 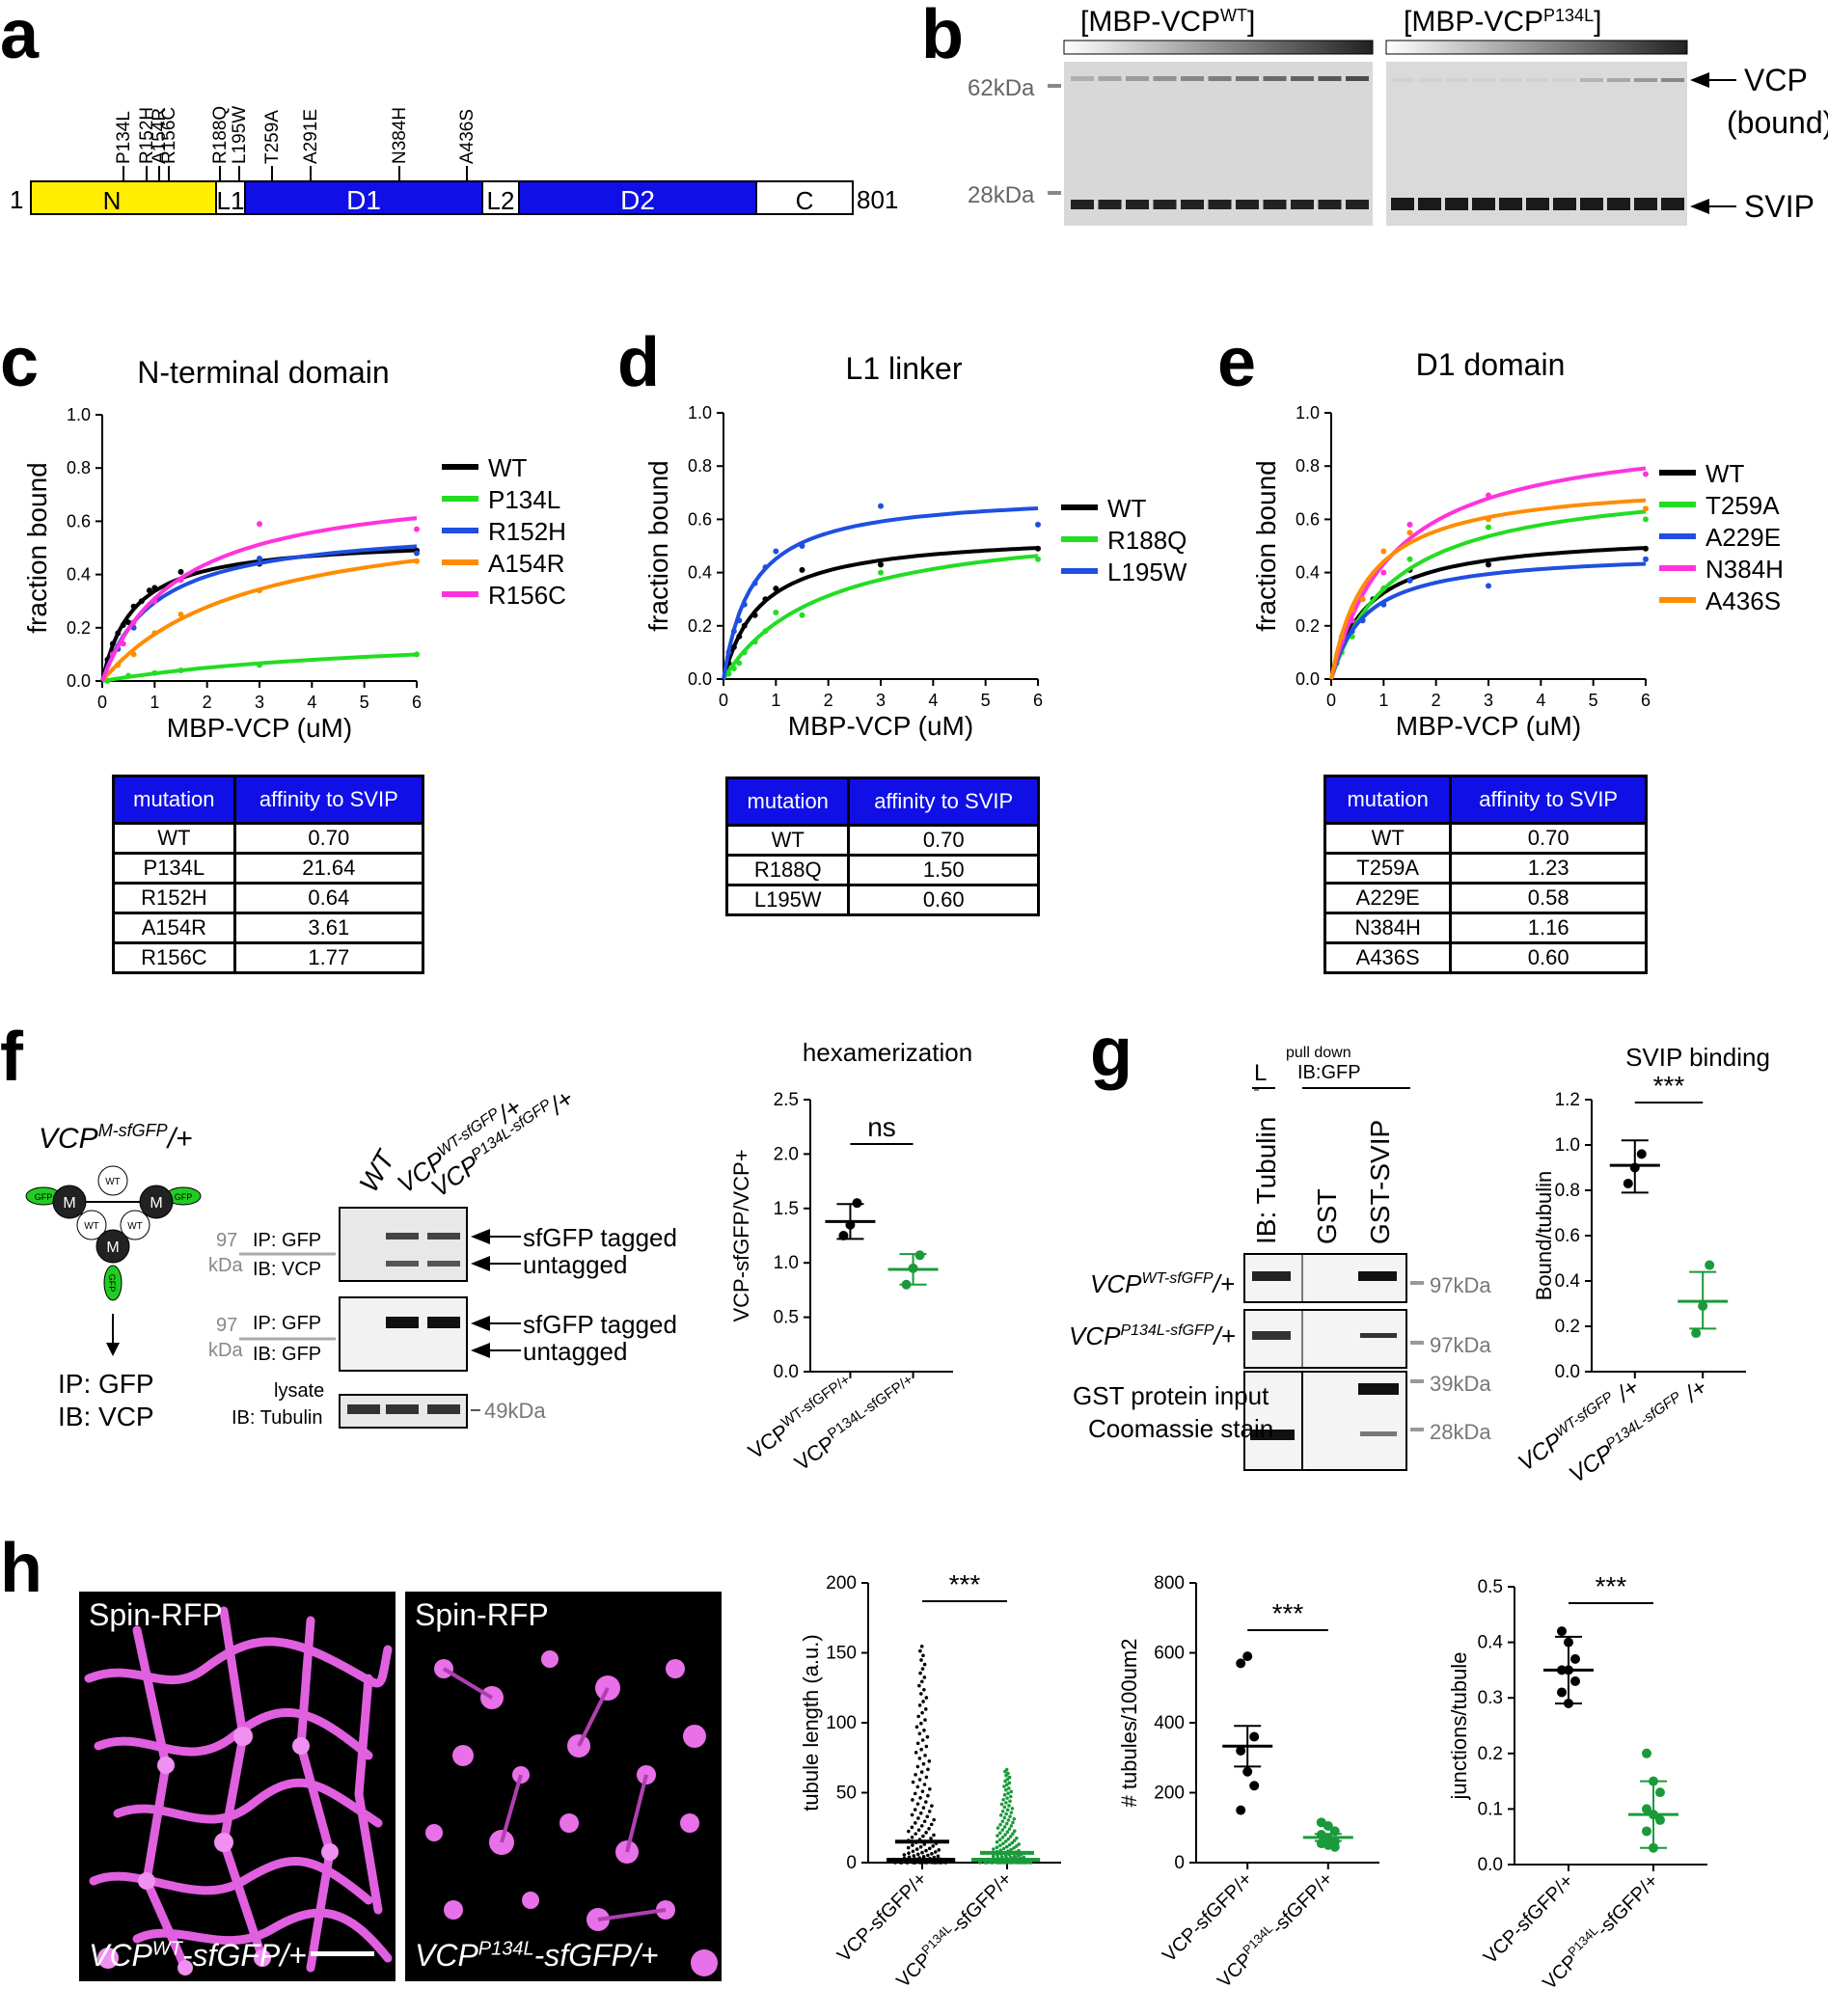 What do you see at coordinates (113, 1350) in the screenshot?
I see `down-arrowhead` at bounding box center [113, 1350].